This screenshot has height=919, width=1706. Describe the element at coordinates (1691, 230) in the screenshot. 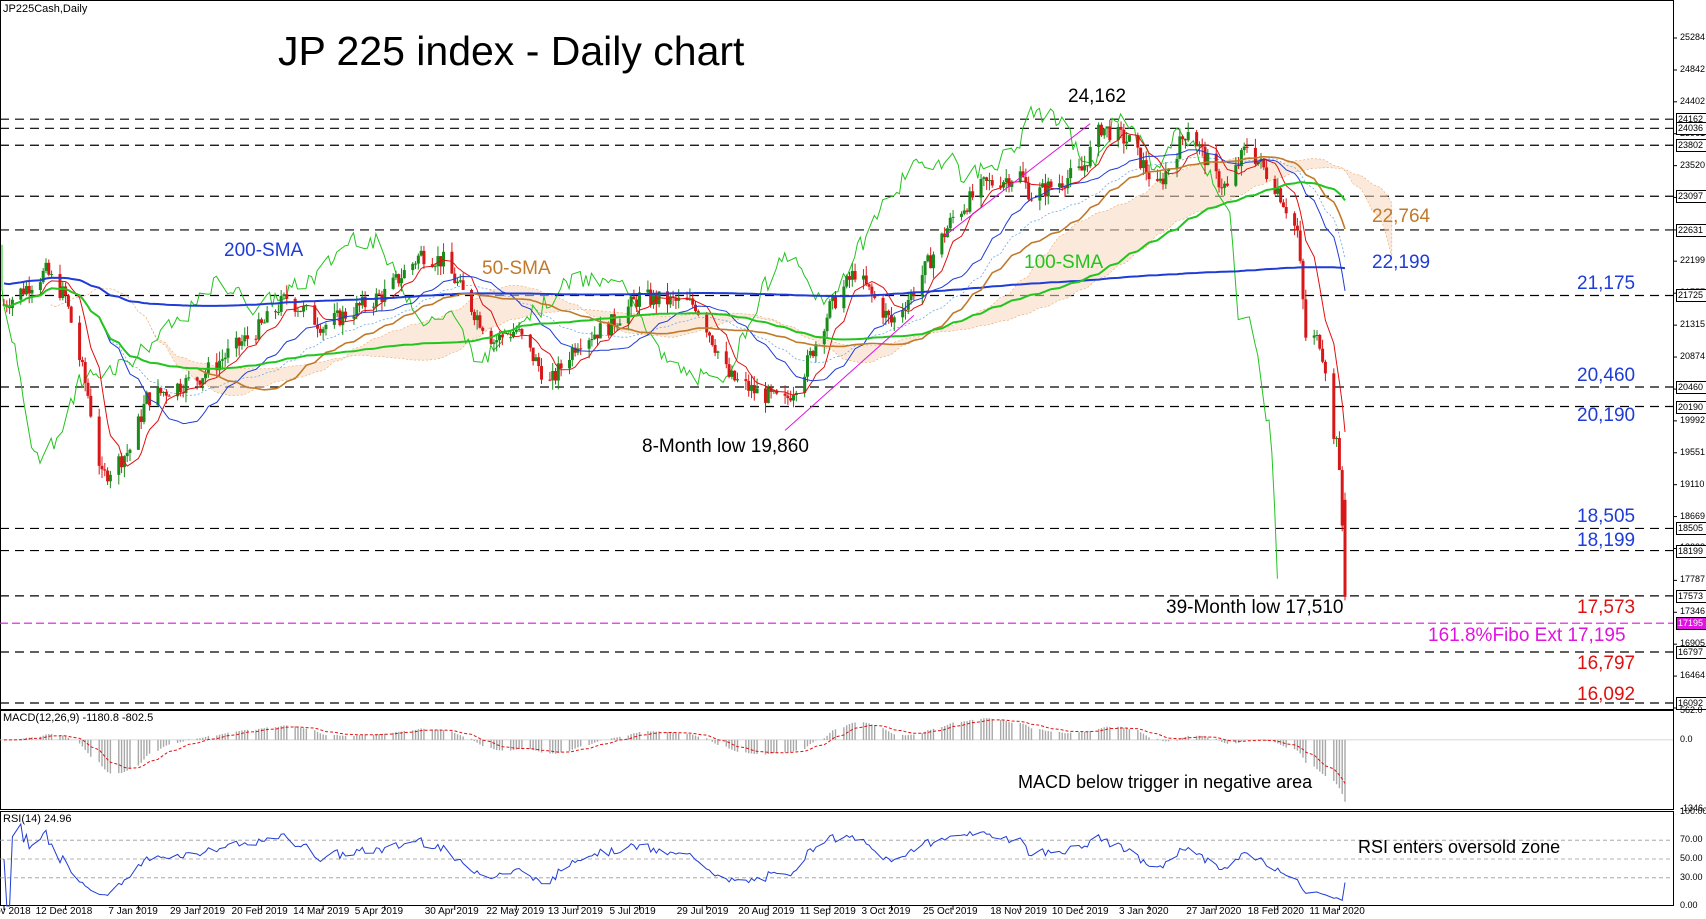

I see `level-tag: 22631` at that location.